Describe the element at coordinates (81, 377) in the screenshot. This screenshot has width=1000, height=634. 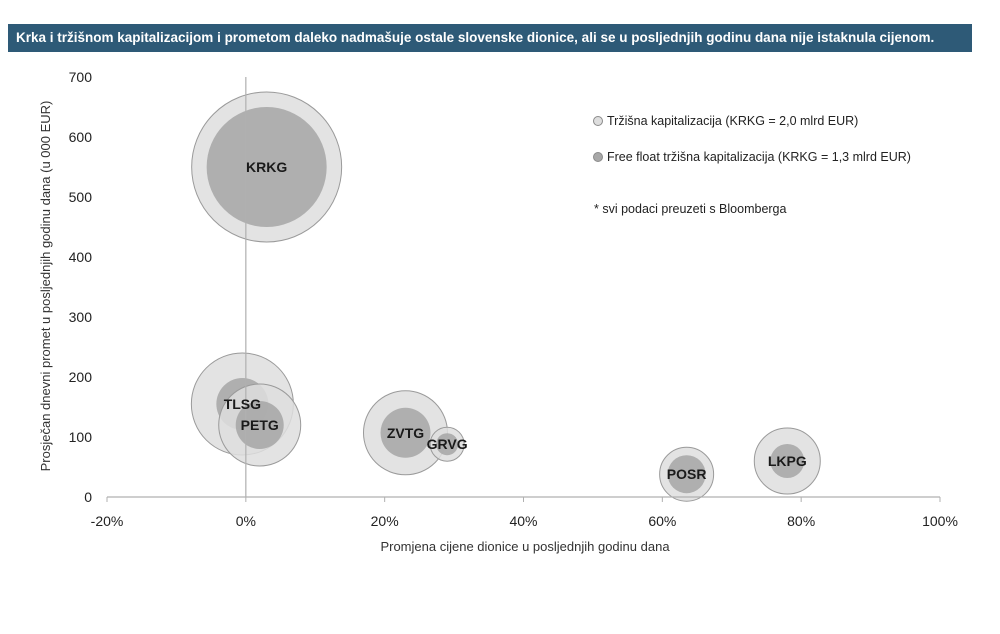
I see `y-tick-label-200: 200` at that location.